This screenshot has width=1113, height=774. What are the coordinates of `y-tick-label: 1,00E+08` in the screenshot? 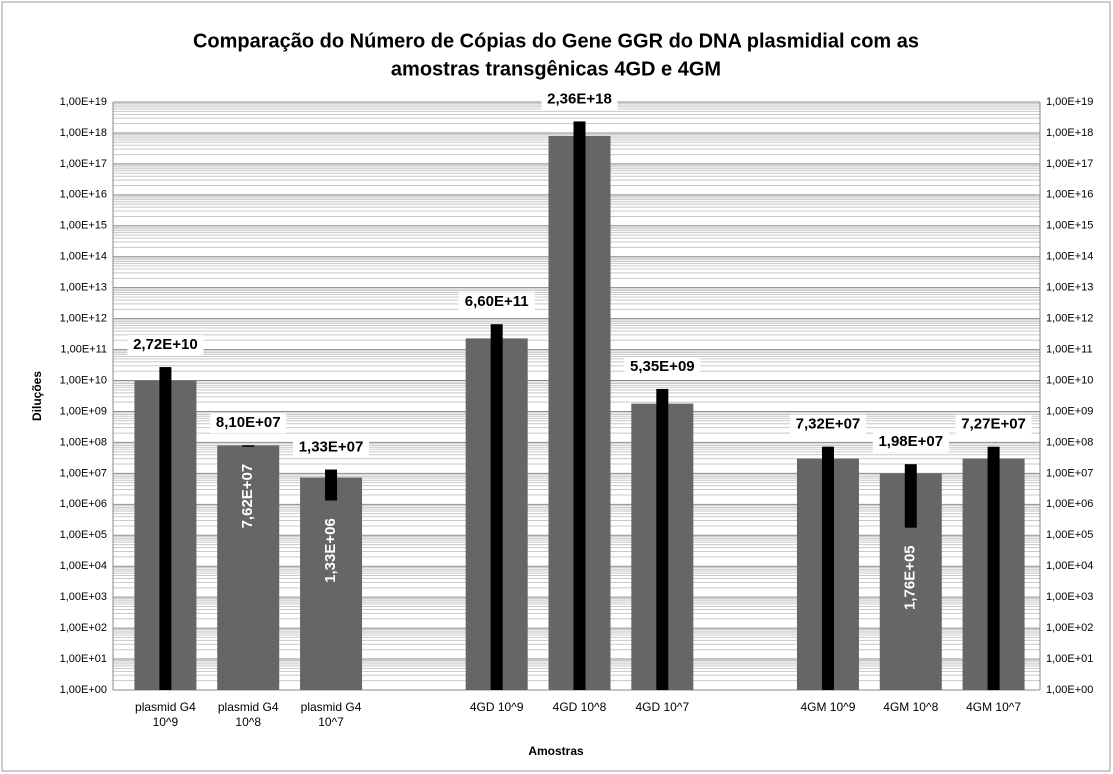 It's located at (83, 442).